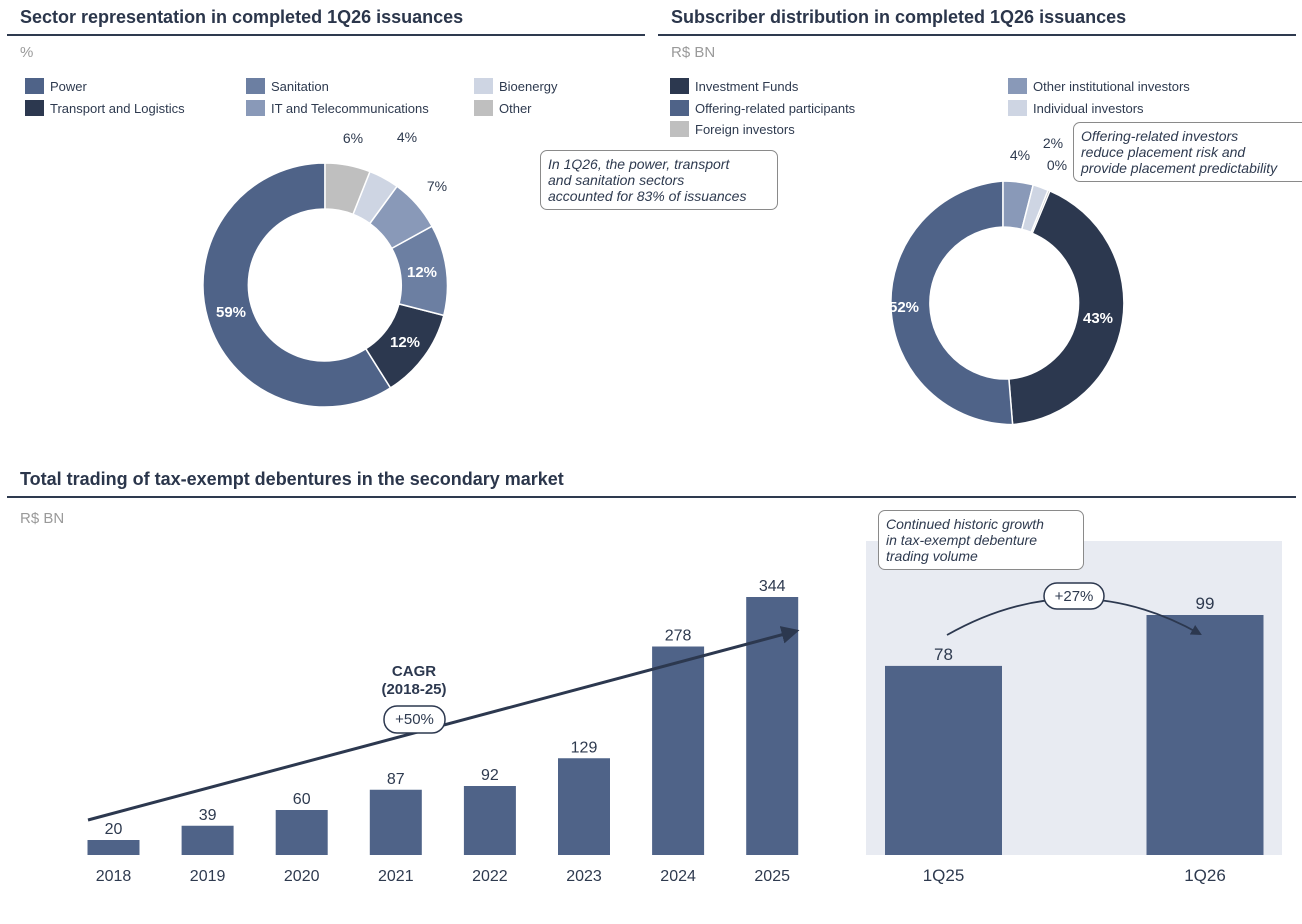  Describe the element at coordinates (114, 876) in the screenshot. I see `category-tick-label: 2018` at that location.